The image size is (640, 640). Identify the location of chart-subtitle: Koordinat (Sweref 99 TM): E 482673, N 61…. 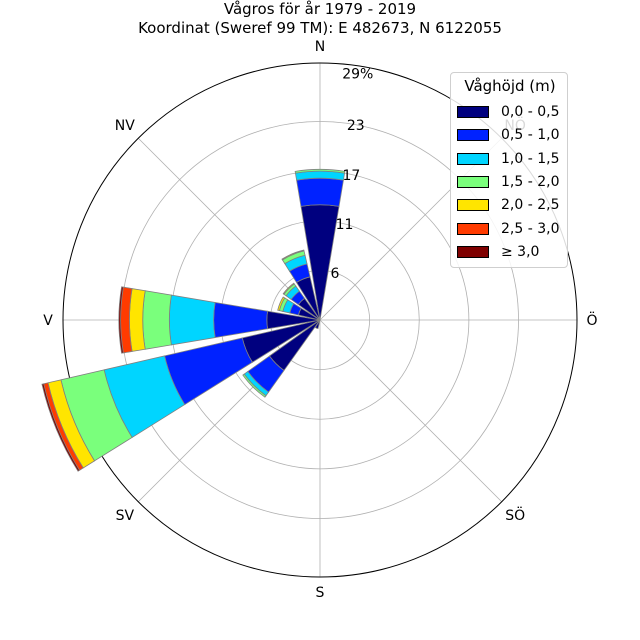
(320, 28).